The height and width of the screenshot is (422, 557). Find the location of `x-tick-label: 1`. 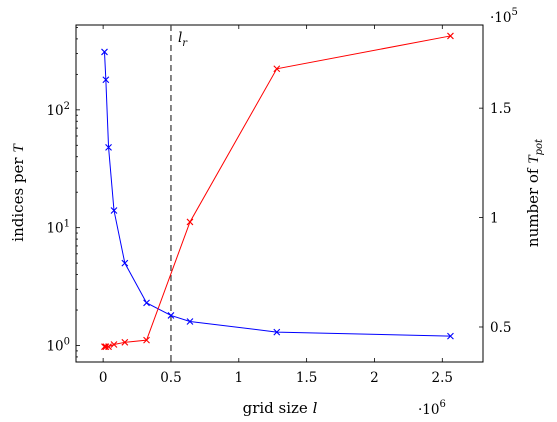

x-tick-label: 1 is located at coordinates (239, 378).